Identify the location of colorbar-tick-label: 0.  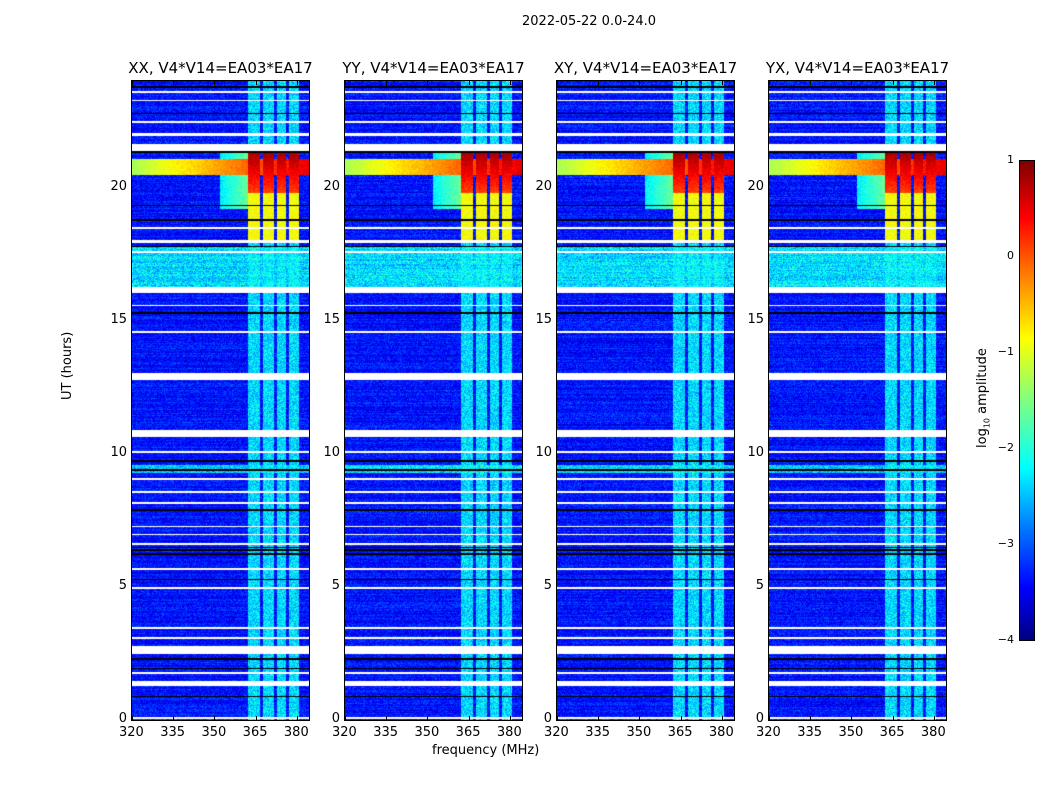
(1010, 255).